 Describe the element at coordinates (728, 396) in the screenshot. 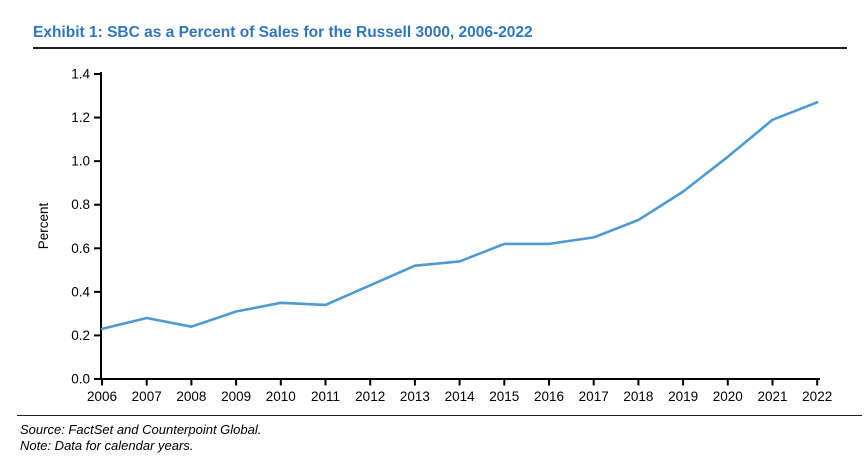

I see `x-tick-label: 2020` at that location.